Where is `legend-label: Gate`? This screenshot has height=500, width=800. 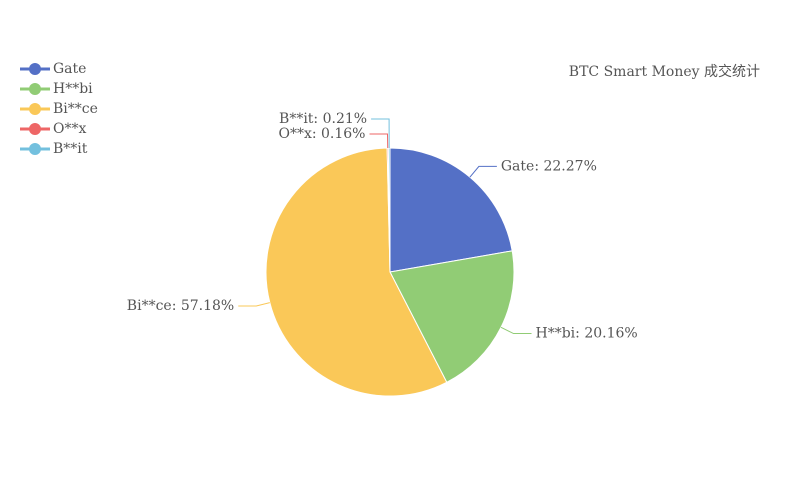 legend-label: Gate is located at coordinates (69, 69).